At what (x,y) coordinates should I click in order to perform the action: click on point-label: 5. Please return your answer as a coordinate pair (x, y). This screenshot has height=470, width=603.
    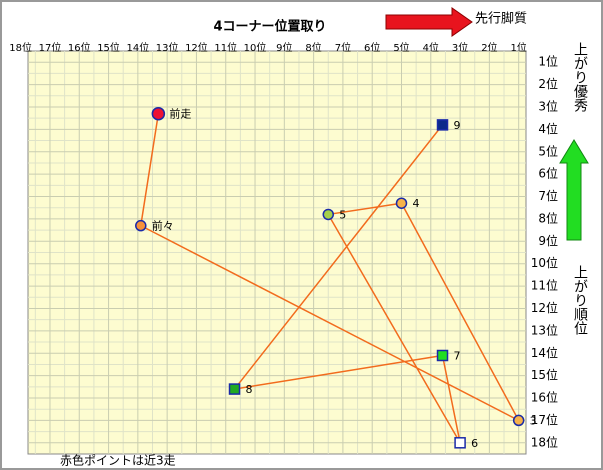
    Looking at the image, I should click on (342, 214).